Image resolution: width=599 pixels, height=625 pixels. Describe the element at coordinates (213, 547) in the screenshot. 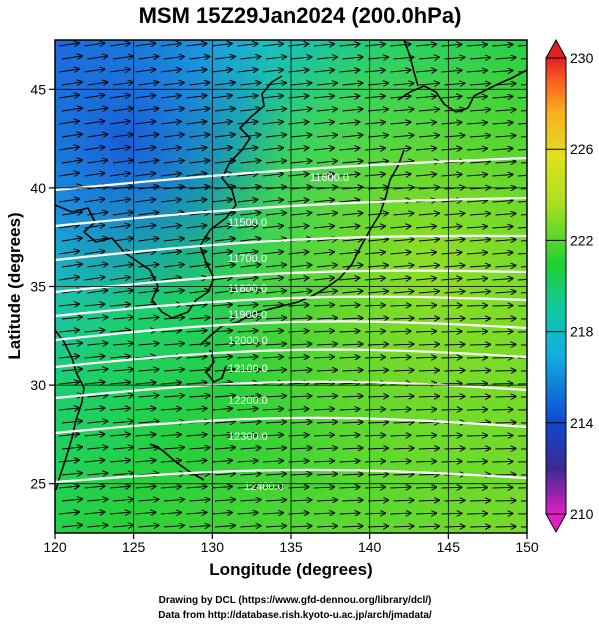

I see `x-tick-label: 130` at that location.